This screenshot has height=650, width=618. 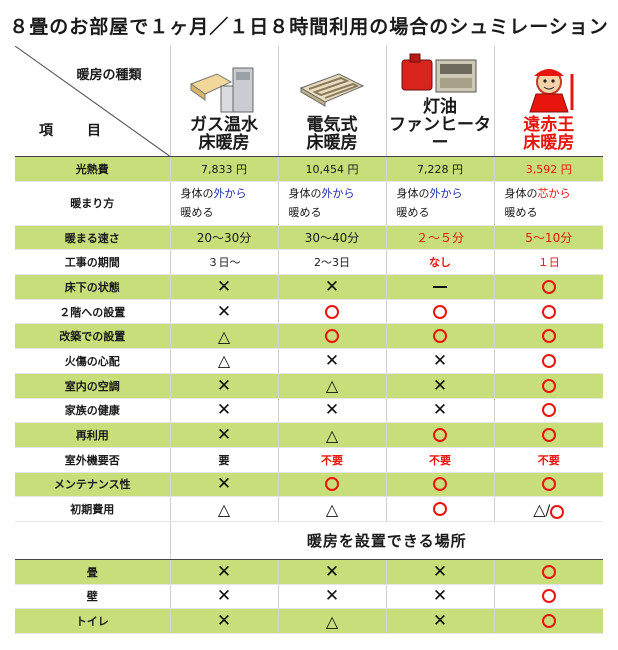 I want to click on corner-cell: 暖房の種類 項 目, so click(x=93, y=101).